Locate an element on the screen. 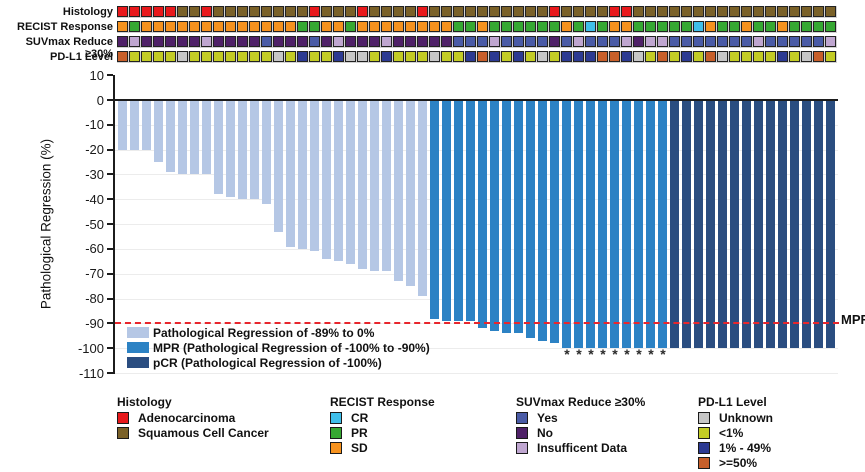 This screenshot has width=865, height=472. track-label-recist: RECIST Response is located at coordinates (65, 27).